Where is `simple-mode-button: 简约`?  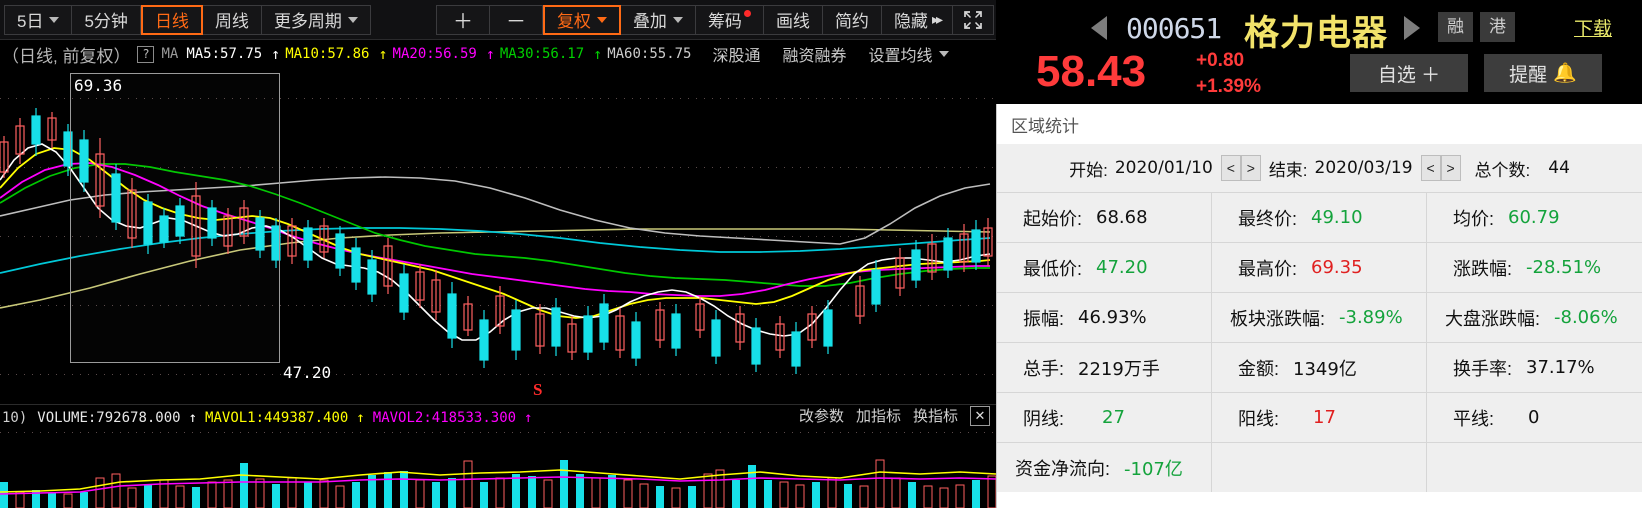
simple-mode-button: 简约 is located at coordinates (852, 19).